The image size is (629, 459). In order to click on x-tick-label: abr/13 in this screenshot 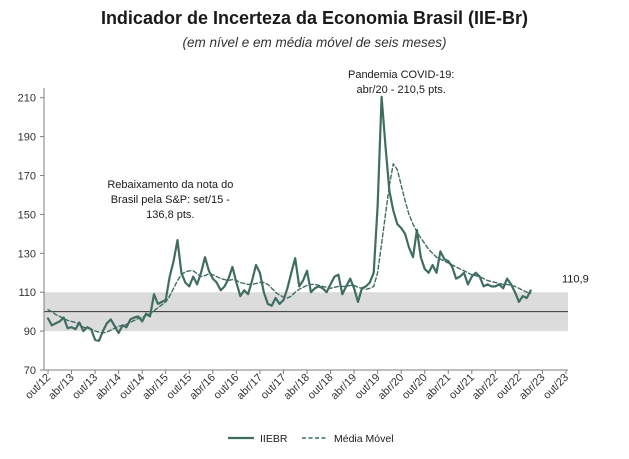, I will do `click(61, 387)`.